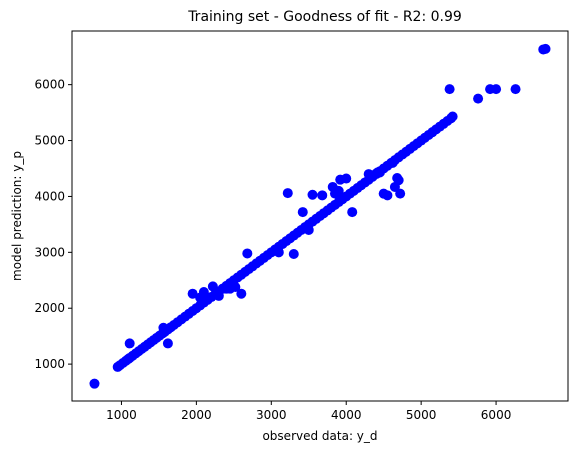 Image resolution: width=580 pixels, height=453 pixels. What do you see at coordinates (49, 196) in the screenshot?
I see `y-tick-label: 4000` at bounding box center [49, 196].